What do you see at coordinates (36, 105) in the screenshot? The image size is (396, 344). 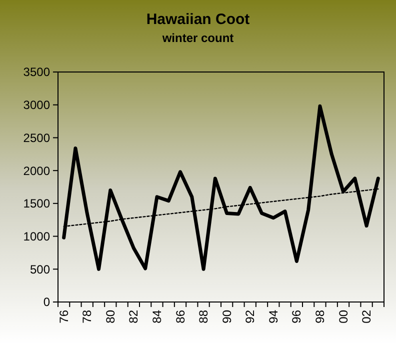 I see `y-tick-label: 3000` at bounding box center [36, 105].